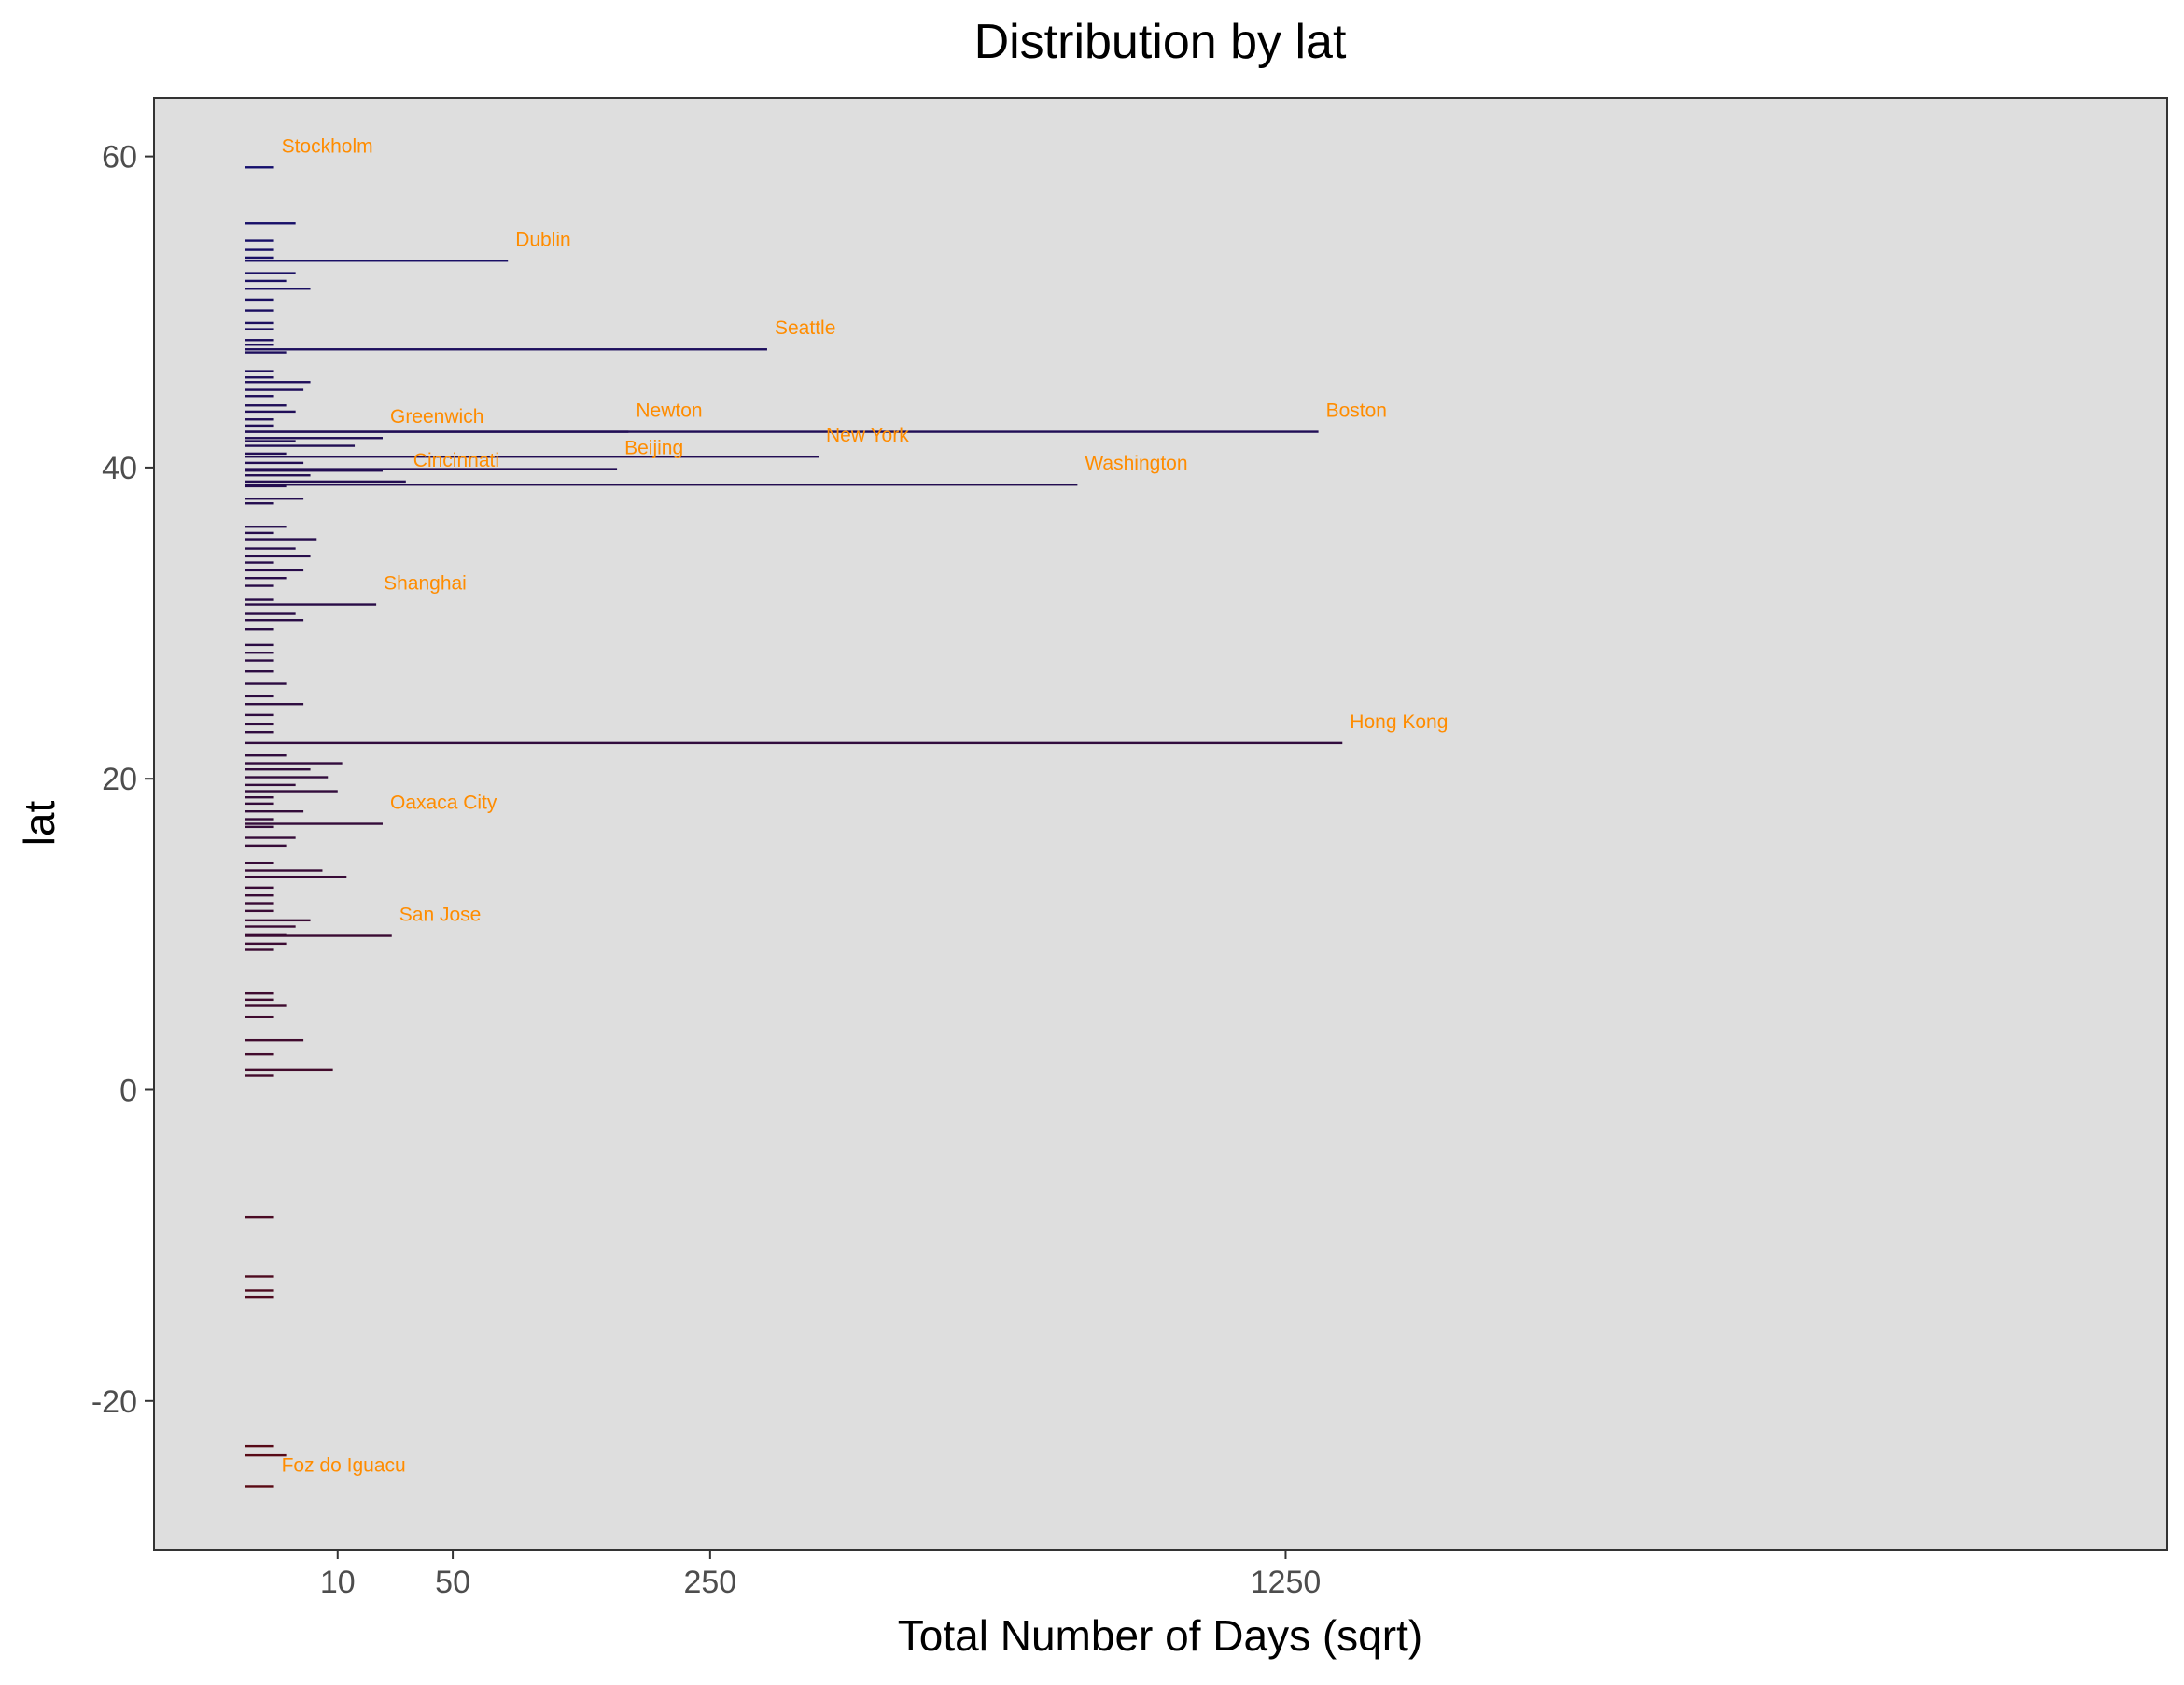 The height and width of the screenshot is (1685, 2184). What do you see at coordinates (456, 460) in the screenshot?
I see `city-label-cincinnati: Cincinnati` at bounding box center [456, 460].